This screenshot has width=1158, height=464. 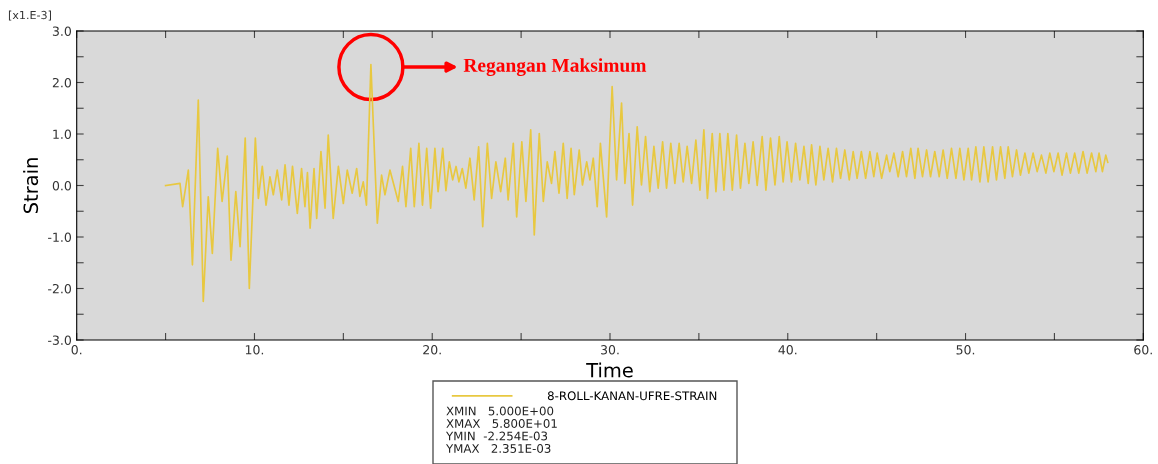 What do you see at coordinates (496, 436) in the screenshot?
I see `text: YMIN -2.254E-03` at bounding box center [496, 436].